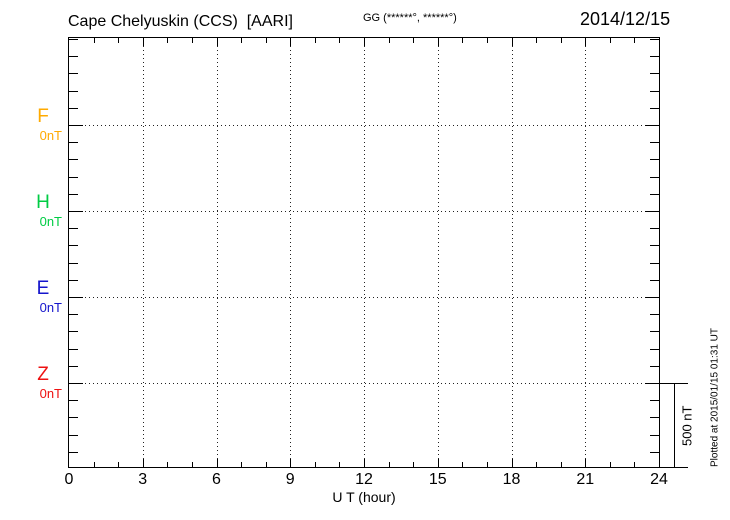 This screenshot has width=730, height=520. What do you see at coordinates (687, 425) in the screenshot?
I see `scale-bar-label: 500 nT` at bounding box center [687, 425].